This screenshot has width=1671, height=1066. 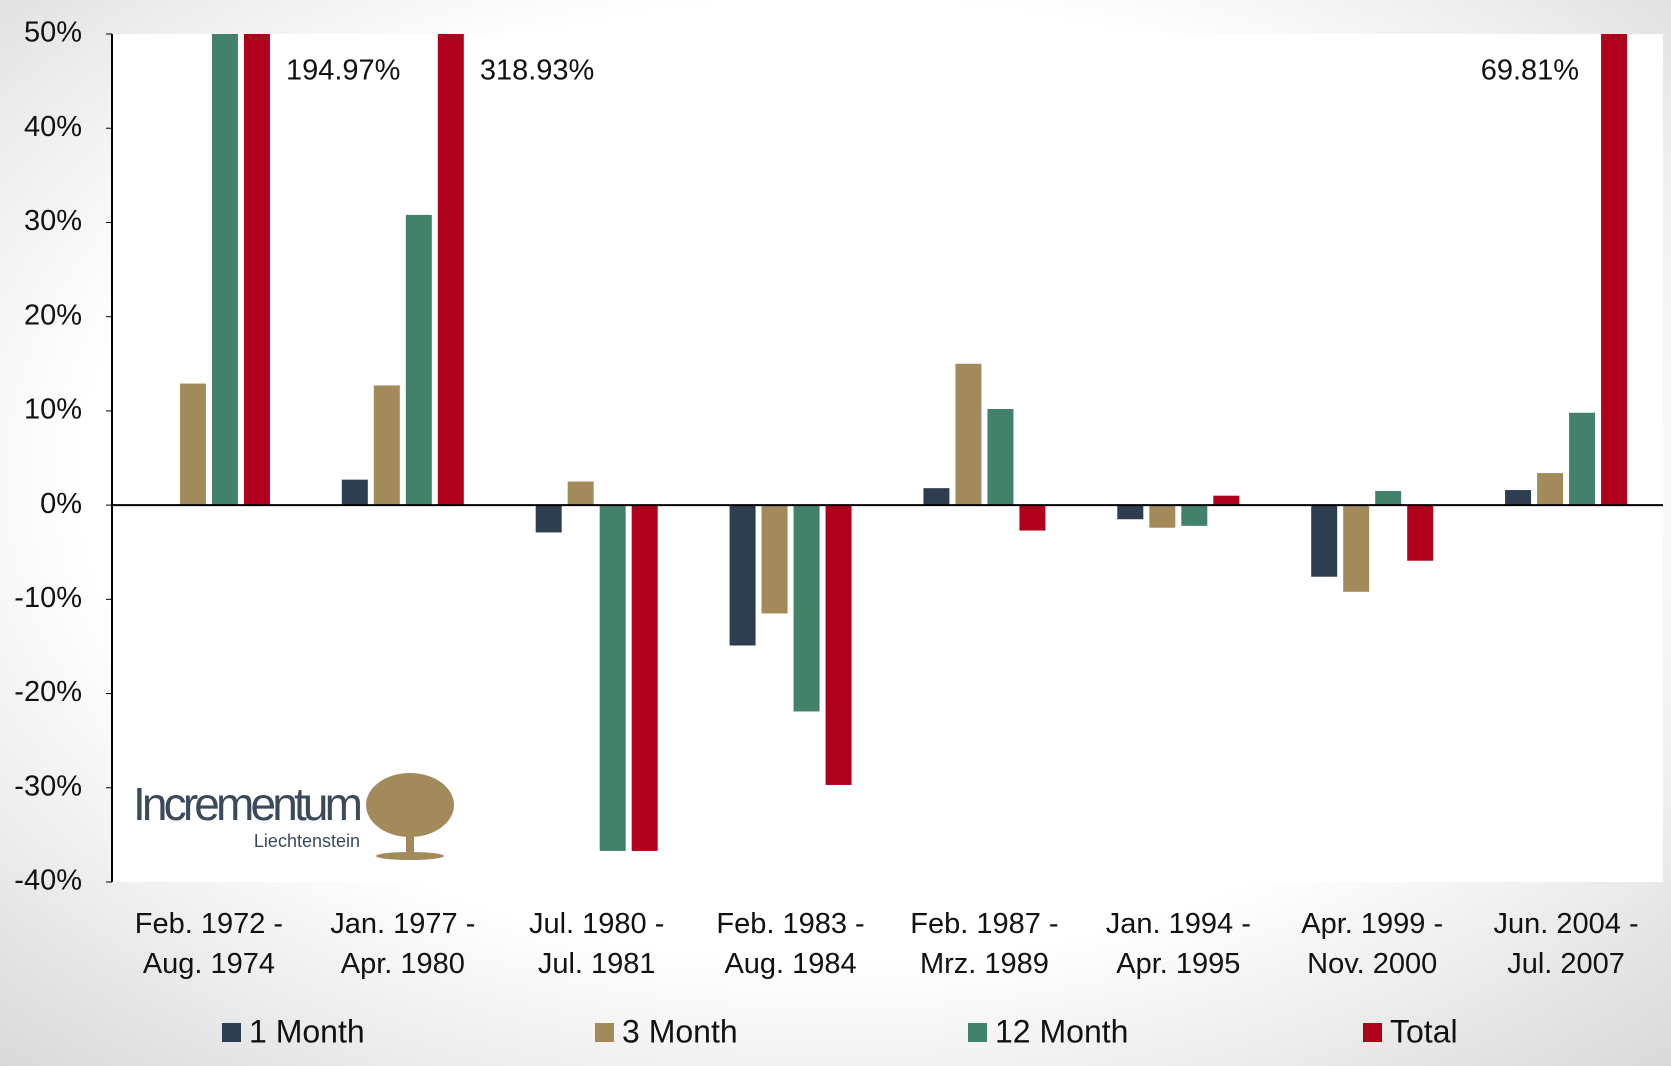 I want to click on y-tick-label: -30%, so click(x=48, y=786).